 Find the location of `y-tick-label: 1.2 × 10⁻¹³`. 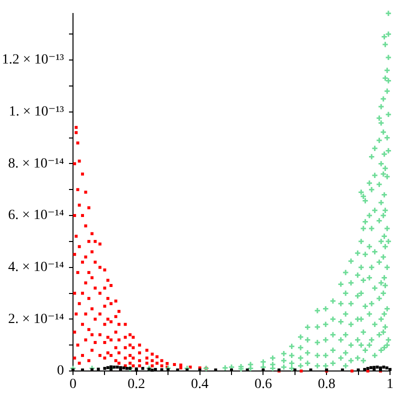

y-tick-label: 1.2 × 10⁻¹³ is located at coordinates (33, 60).